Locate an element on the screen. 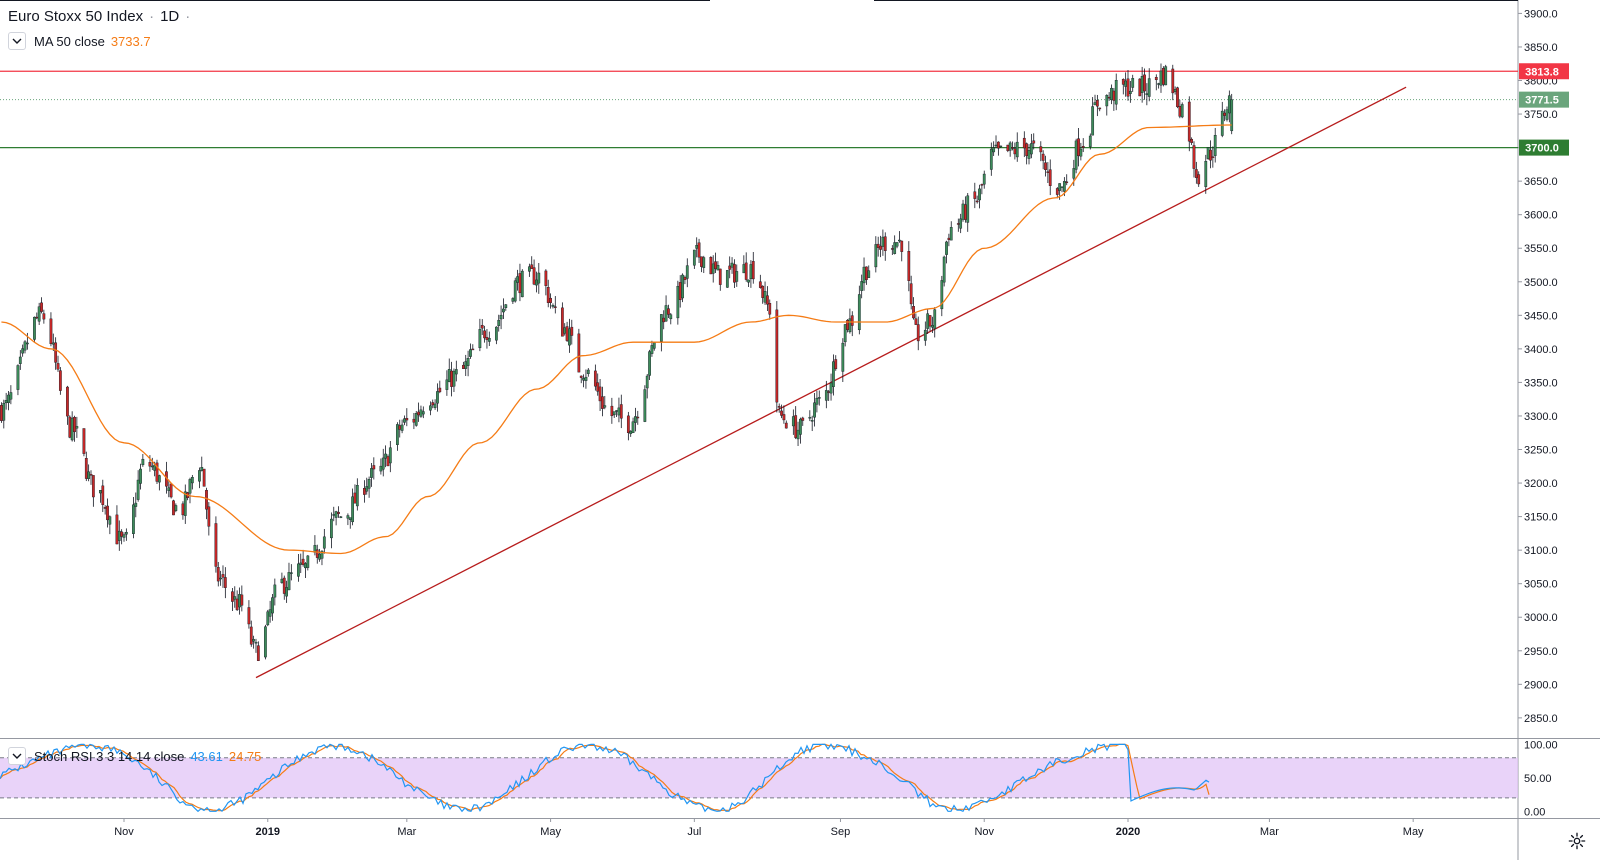 This screenshot has width=1600, height=860. price-tick-label: 3350.0 is located at coordinates (1541, 383).